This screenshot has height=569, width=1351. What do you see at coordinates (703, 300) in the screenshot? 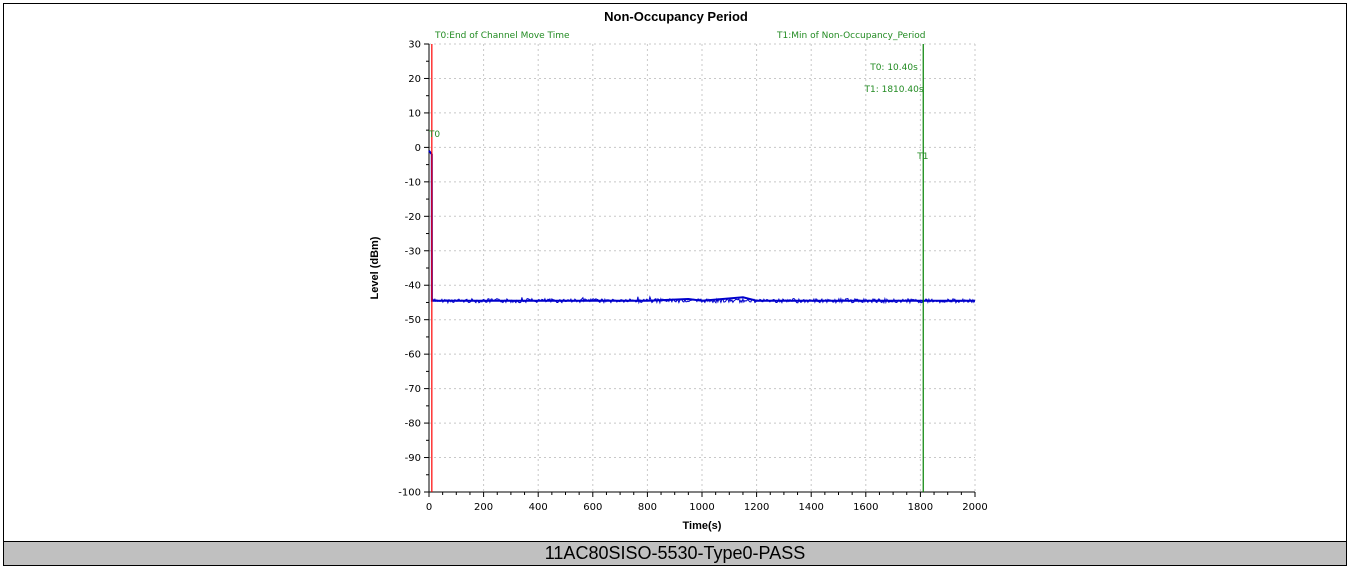
I see `series-noise` at bounding box center [703, 300].